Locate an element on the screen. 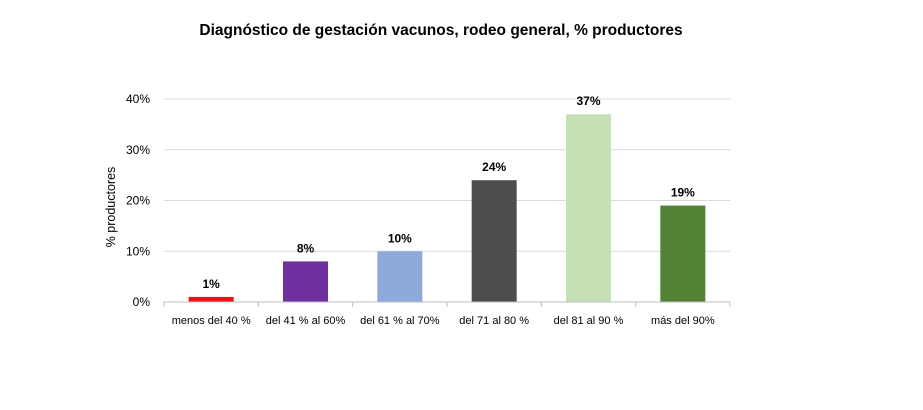 The height and width of the screenshot is (410, 923). x-tick-label: menos del 40 % is located at coordinates (211, 321).